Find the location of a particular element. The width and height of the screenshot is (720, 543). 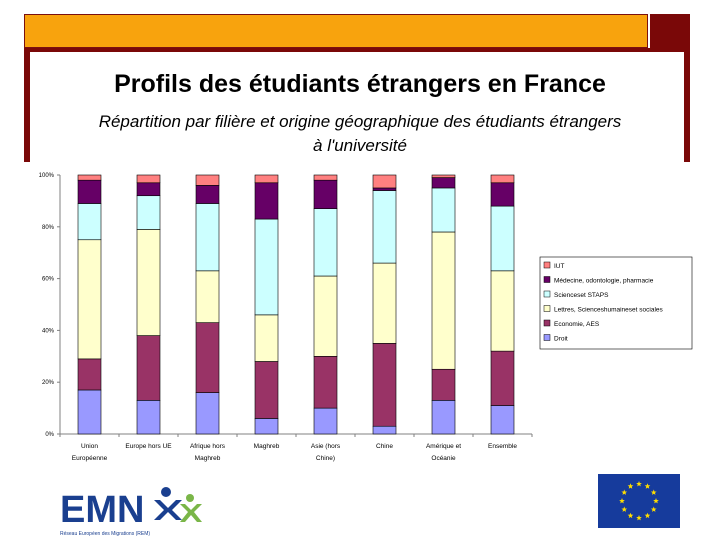

legend-label: Economie, AES is located at coordinates (577, 324).